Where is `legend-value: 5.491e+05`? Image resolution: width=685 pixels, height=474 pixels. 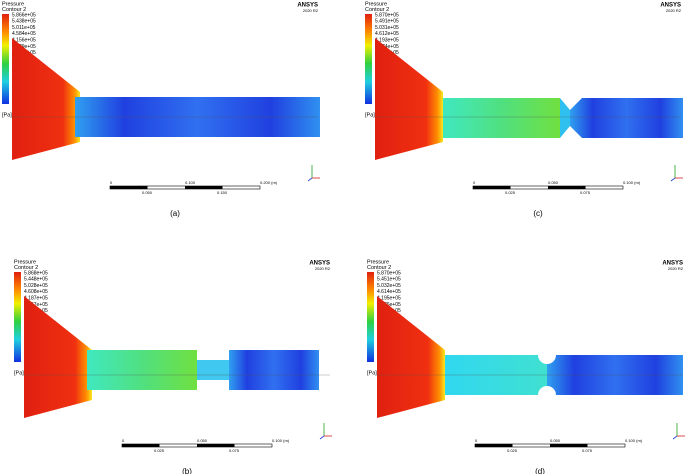 legend-value: 5.491e+05 is located at coordinates (387, 22).